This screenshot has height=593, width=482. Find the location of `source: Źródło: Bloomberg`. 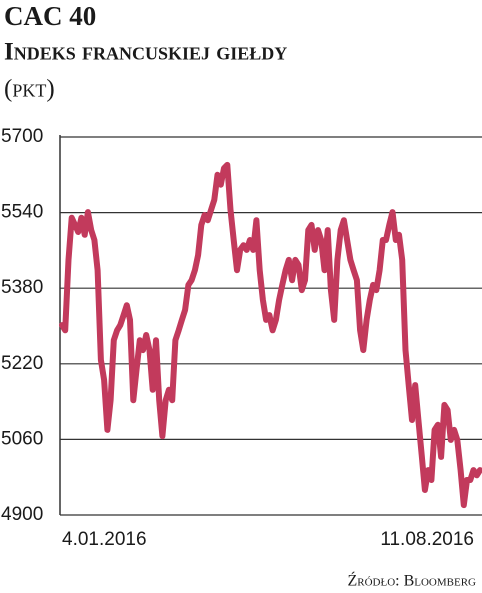

source: Źródło: Bloomberg is located at coordinates (411, 580).